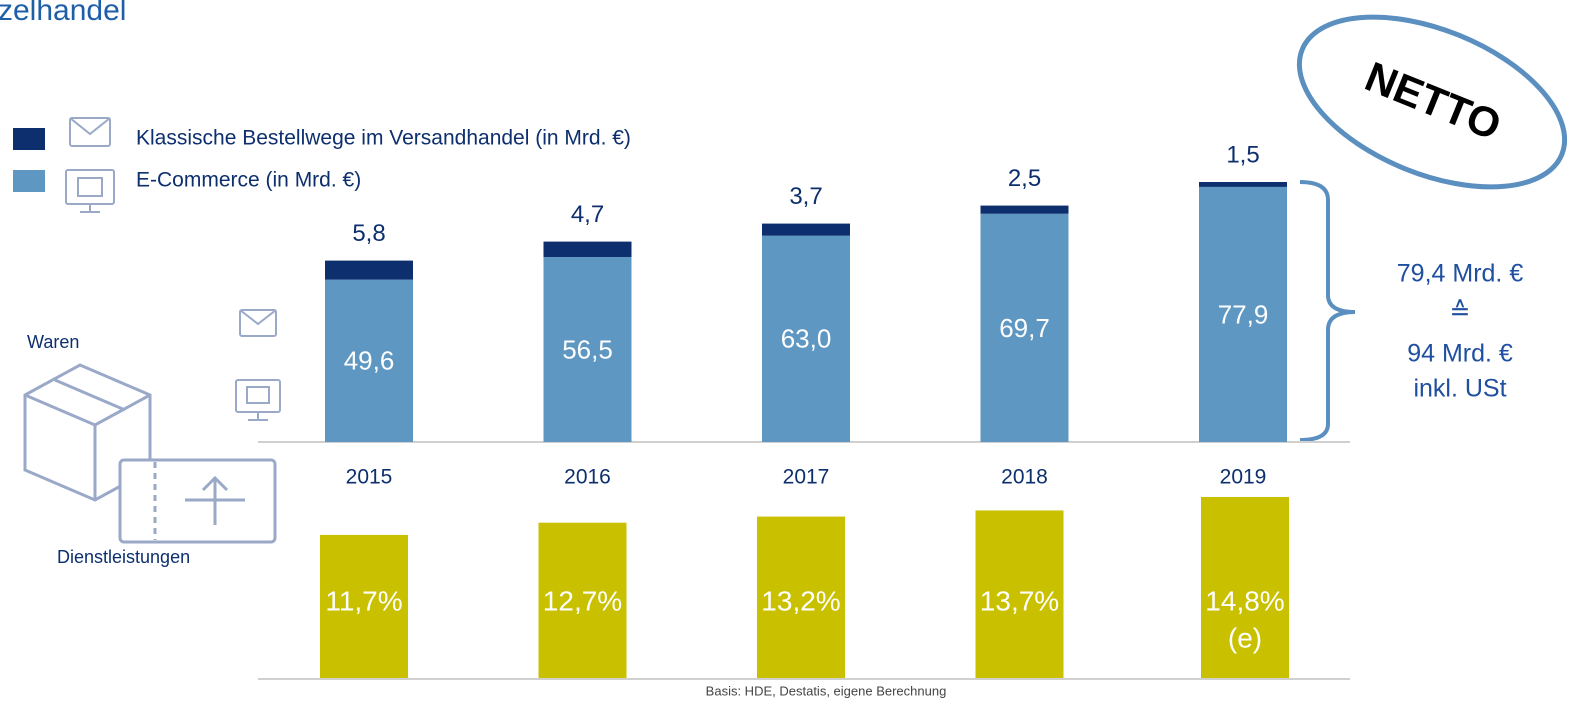  I want to click on badge-ellipse, so click(1432, 102).